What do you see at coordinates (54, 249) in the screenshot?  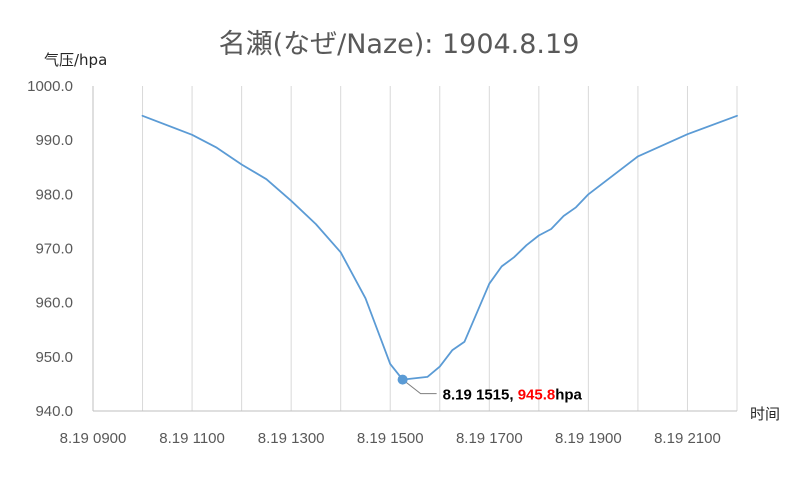 I see `y-tick-label: 970.0` at bounding box center [54, 249].